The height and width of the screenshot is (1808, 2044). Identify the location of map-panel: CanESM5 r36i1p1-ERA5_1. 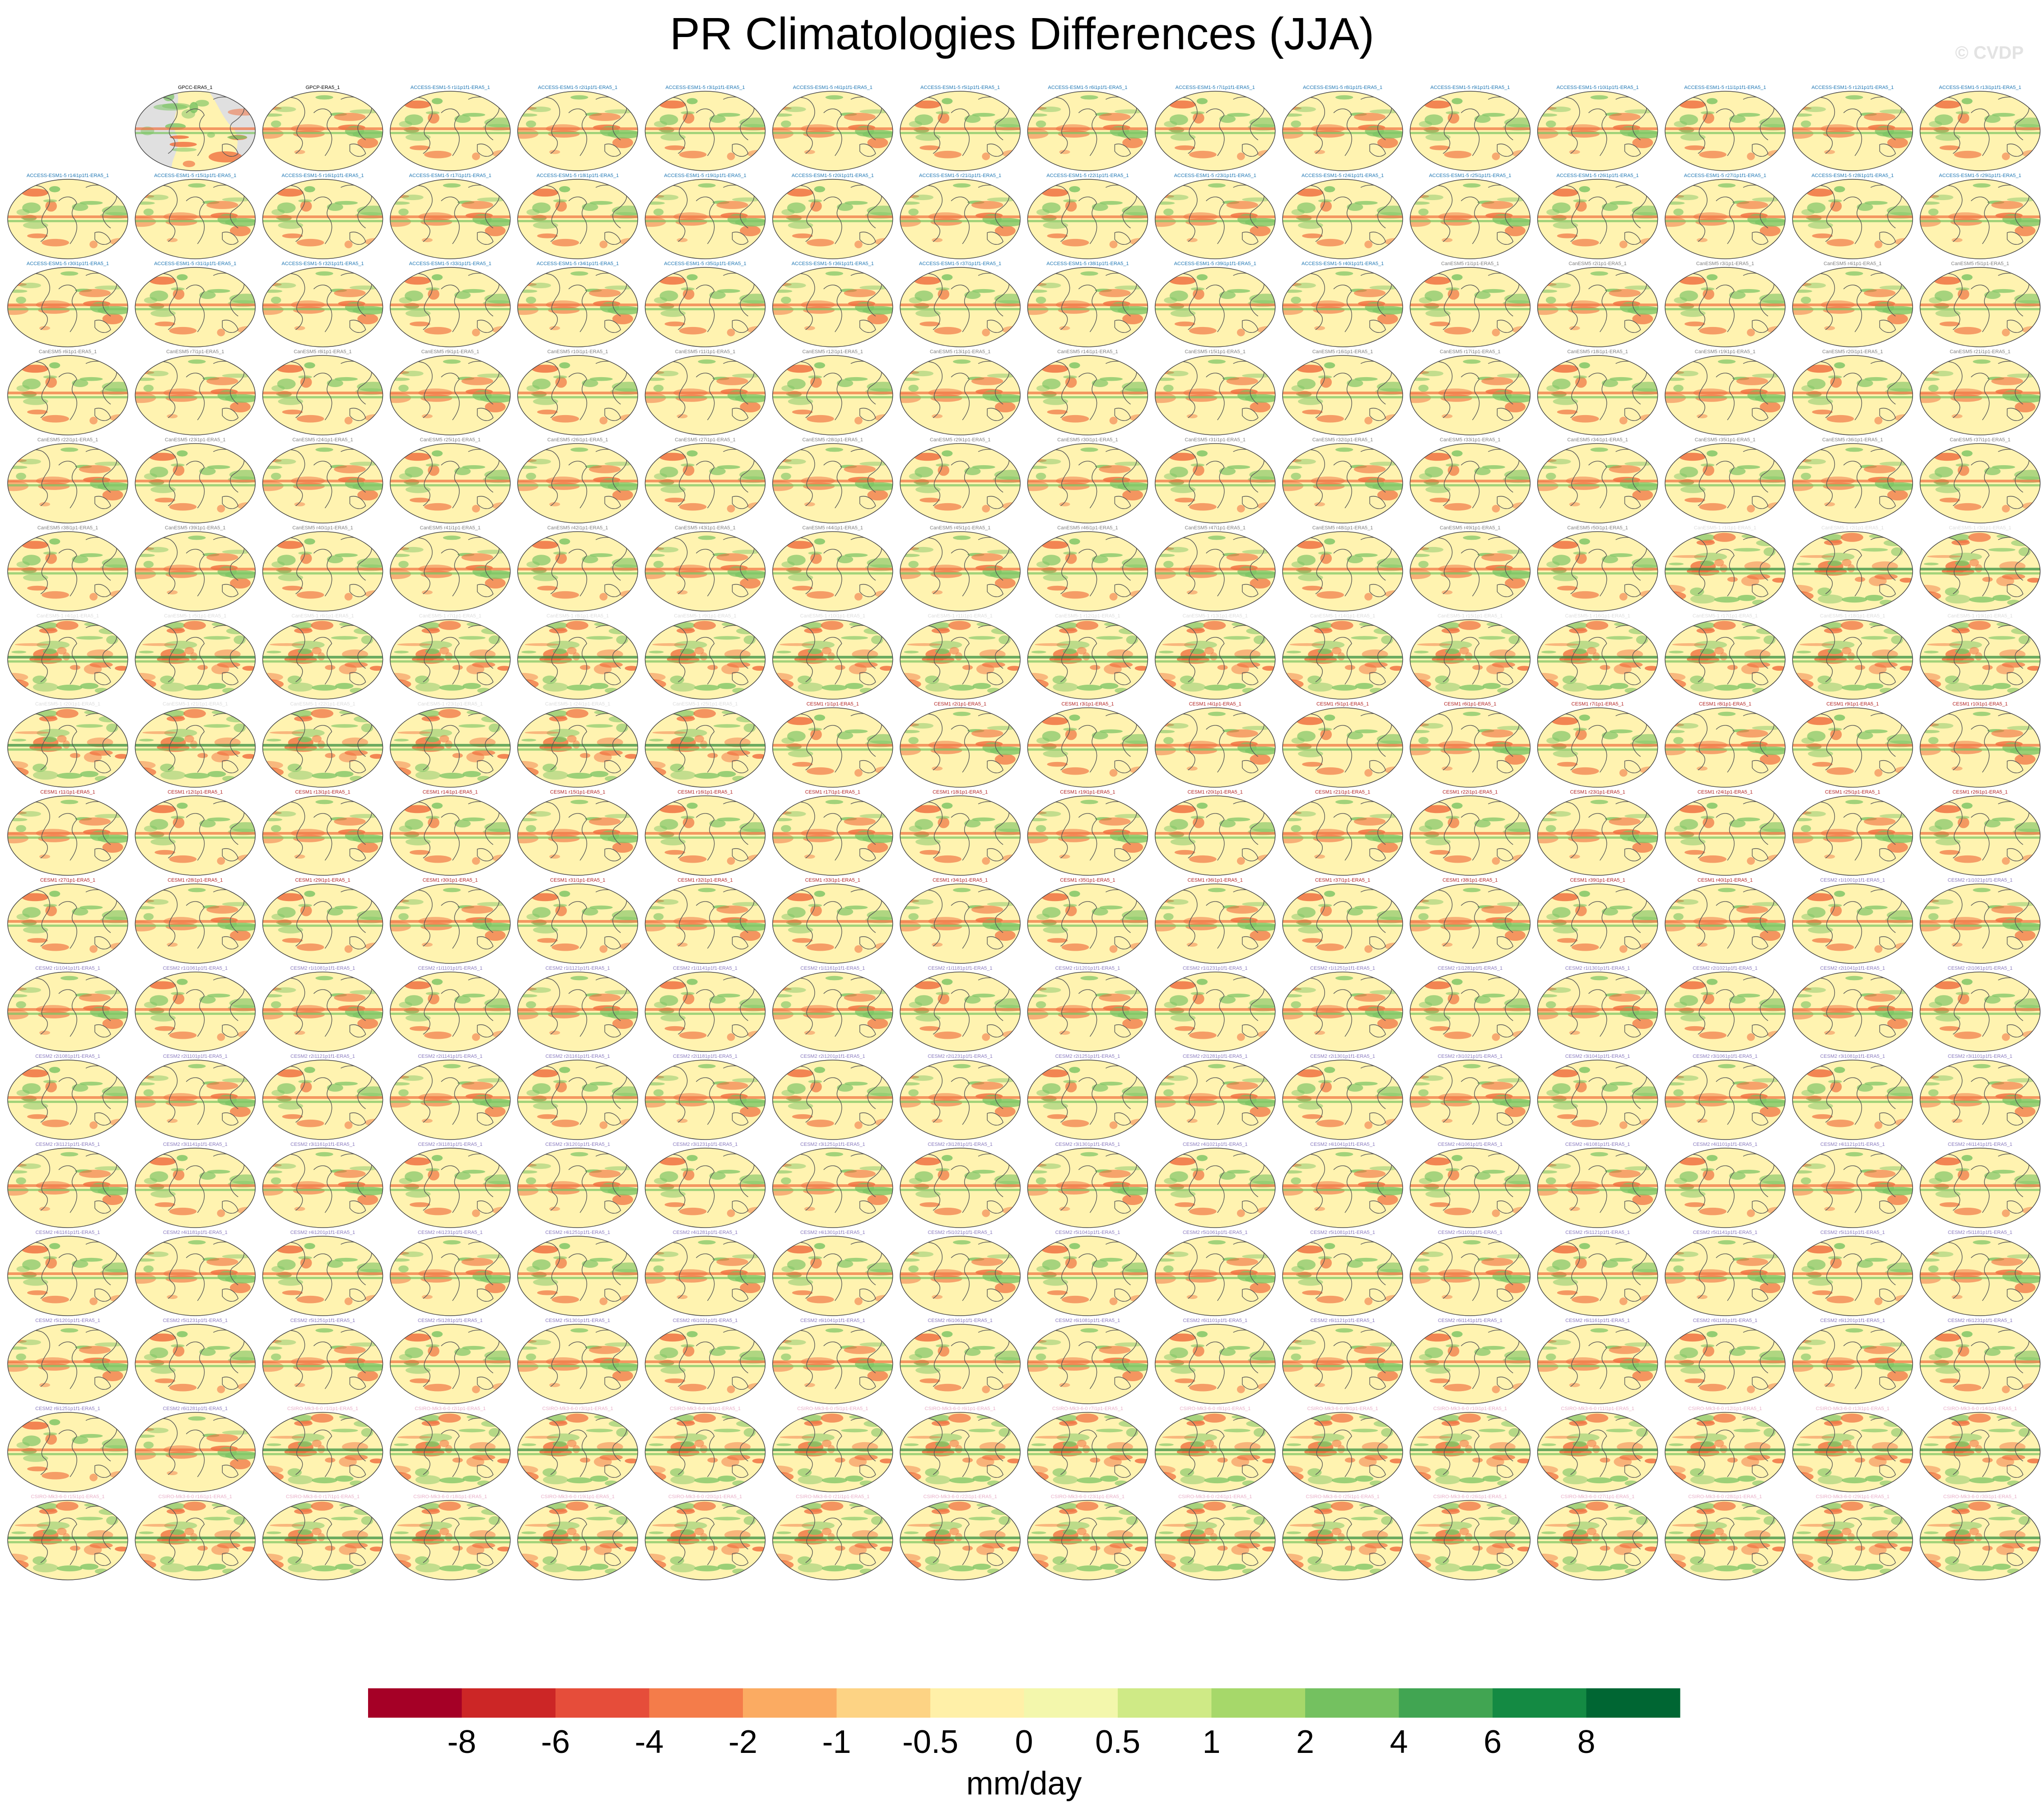
(1851, 480).